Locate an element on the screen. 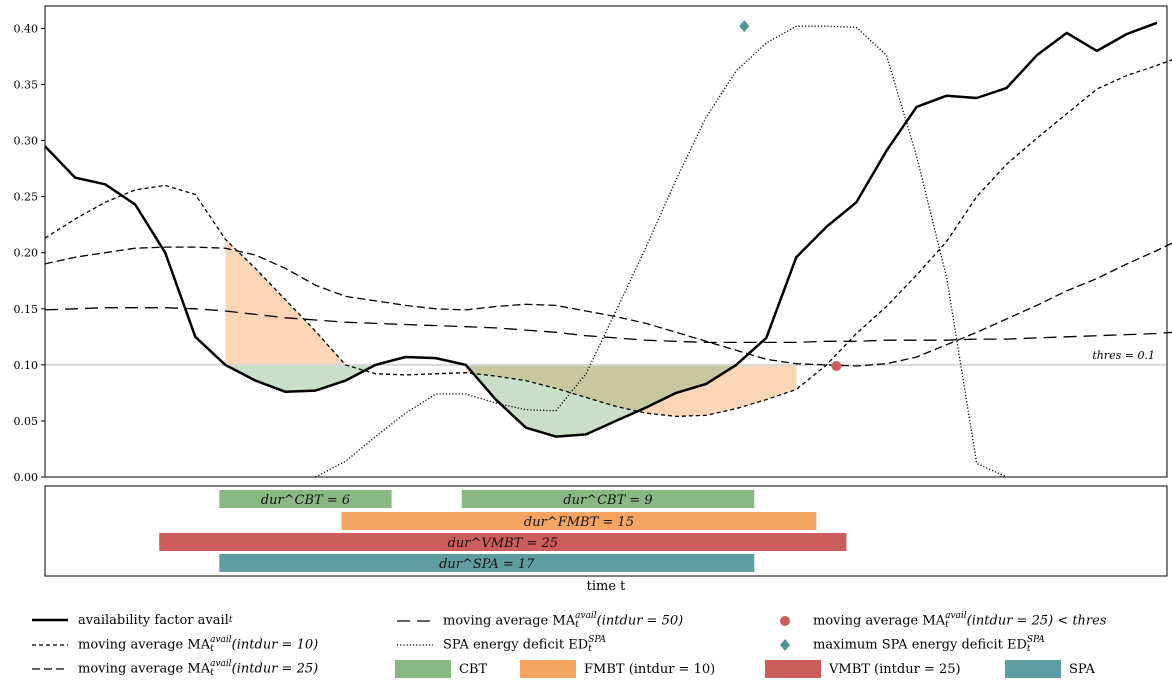 This screenshot has height=693, width=1172. event-bar-cbt1 is located at coordinates (305, 499).